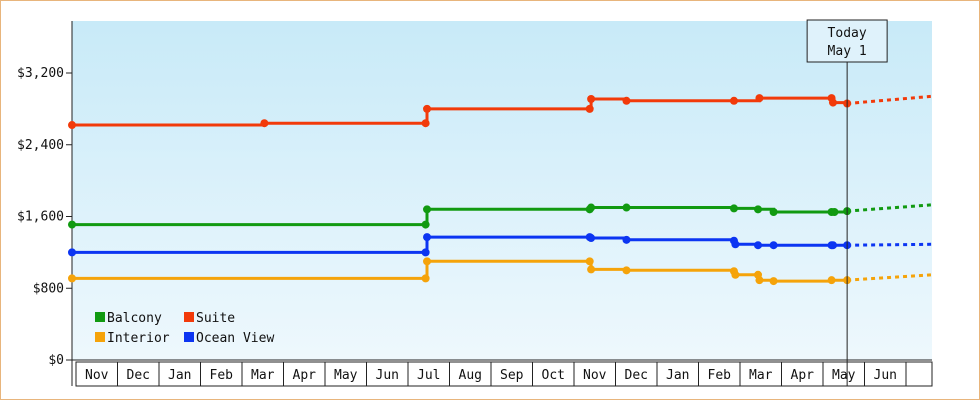  Describe the element at coordinates (553, 375) in the screenshot. I see `x-tick-label: Oct` at that location.